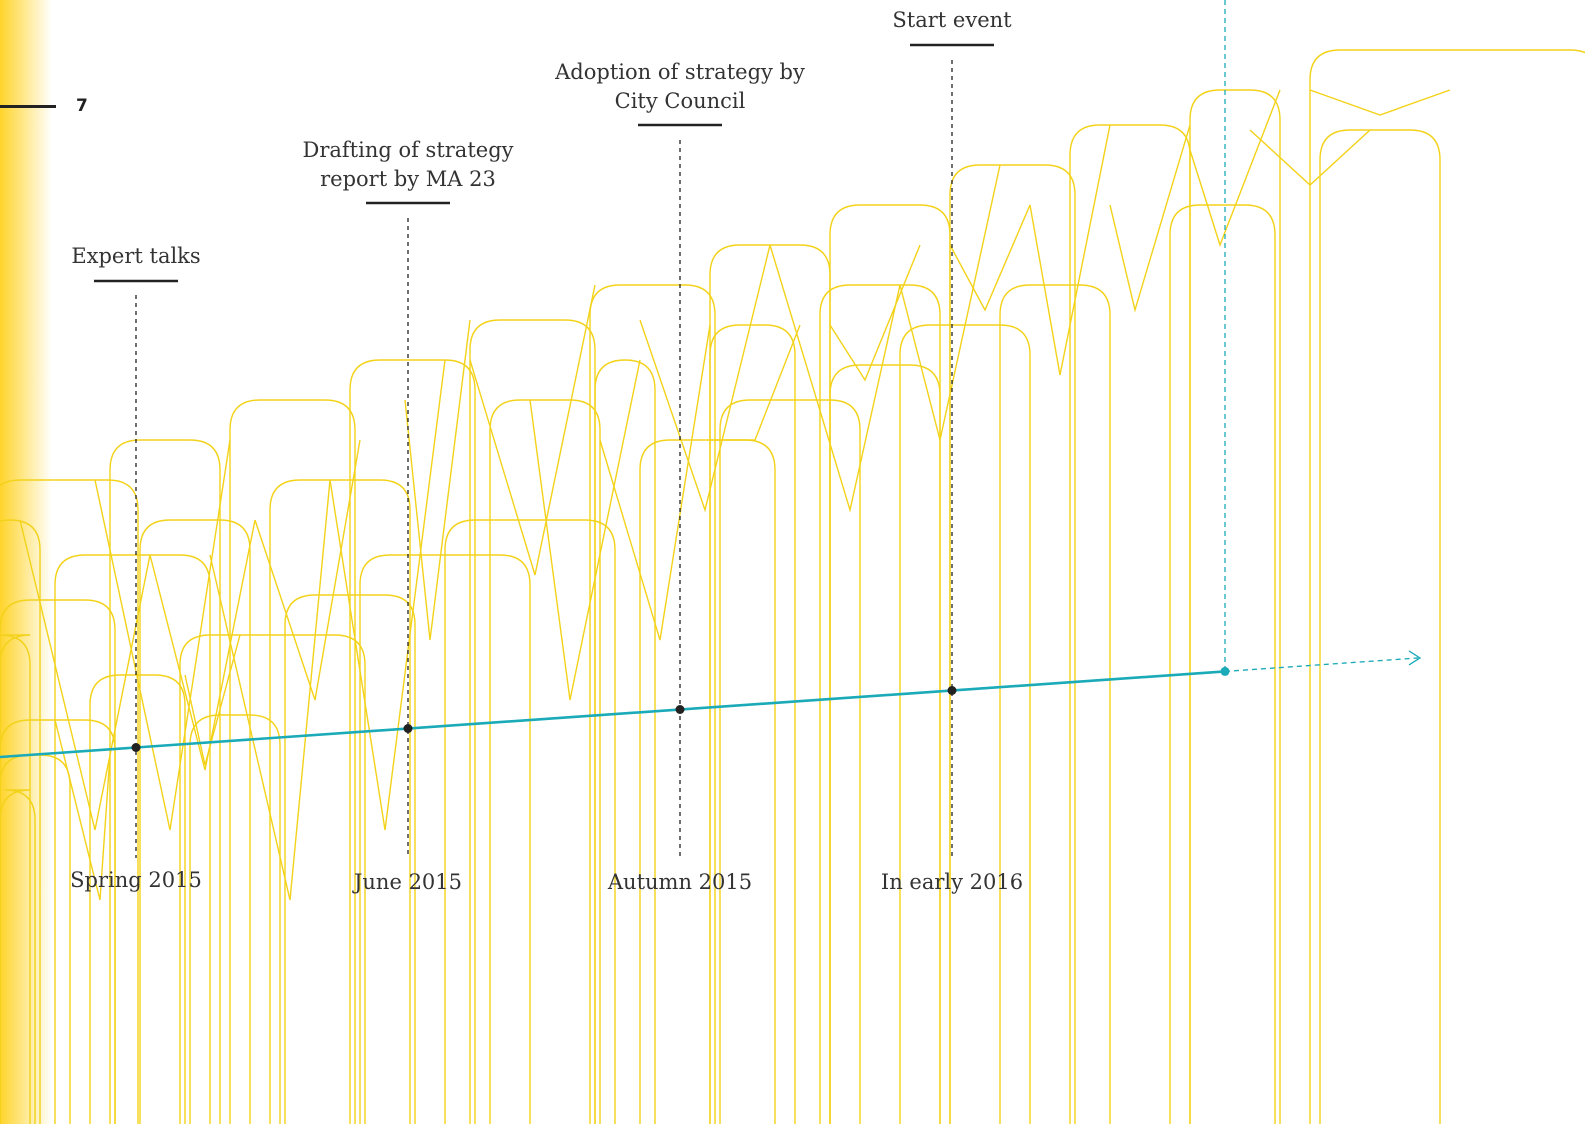 The width and height of the screenshot is (1585, 1124). Describe the element at coordinates (136, 880) in the screenshot. I see `date-spring-2015: Spring 2015` at that location.